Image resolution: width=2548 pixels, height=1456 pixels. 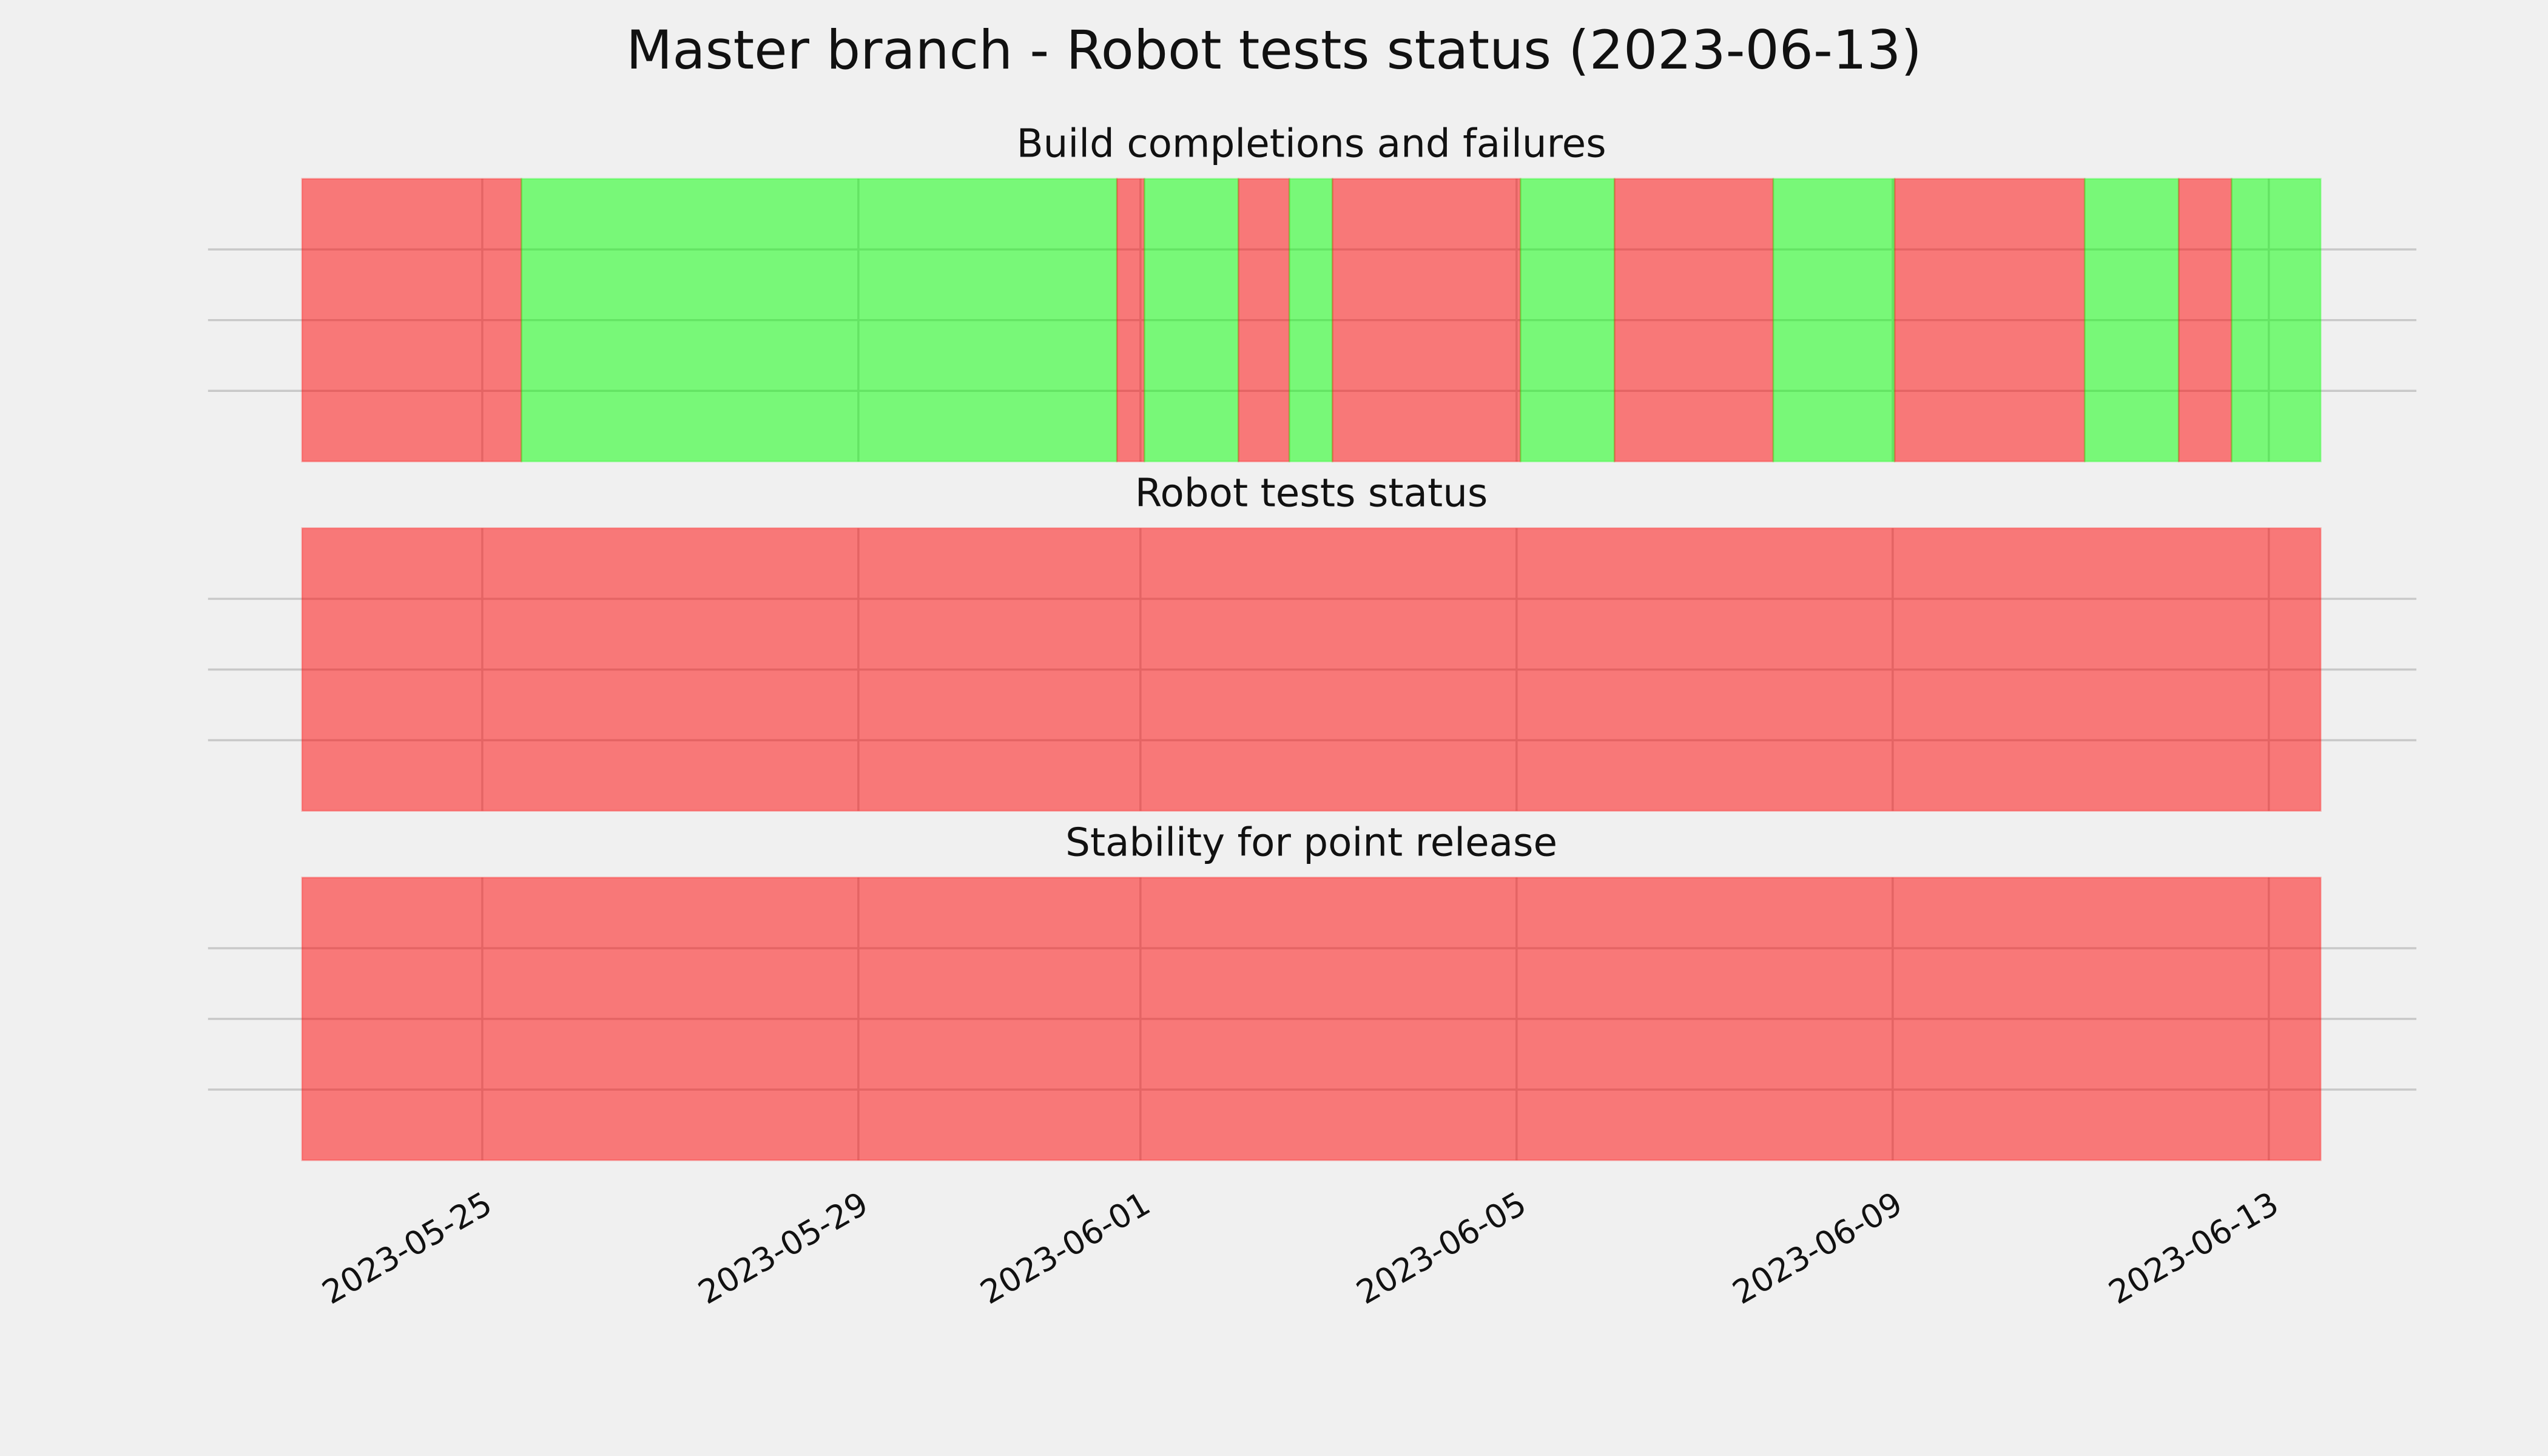 I want to click on panel-title: Build completions and failures, so click(x=1311, y=144).